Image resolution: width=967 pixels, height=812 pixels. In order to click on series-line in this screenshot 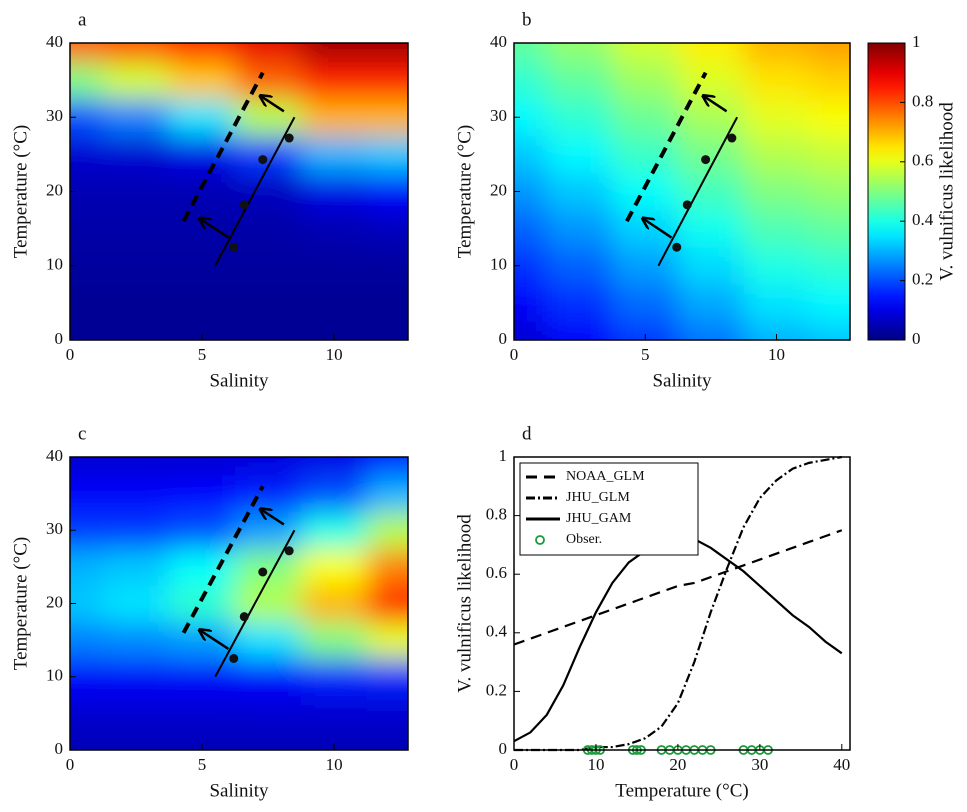, I will do `click(678, 640)`.